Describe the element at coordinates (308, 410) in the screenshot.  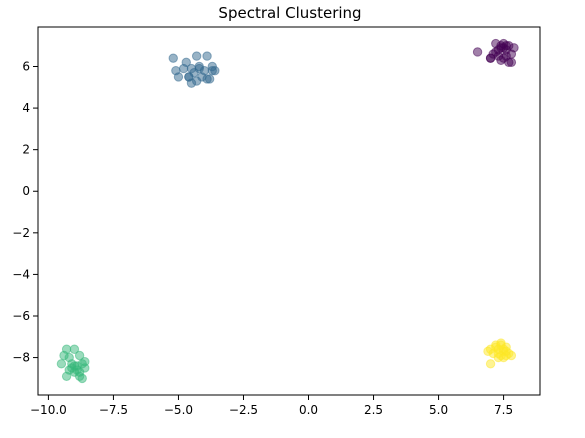
I see `x-tick-label: 0.0` at that location.